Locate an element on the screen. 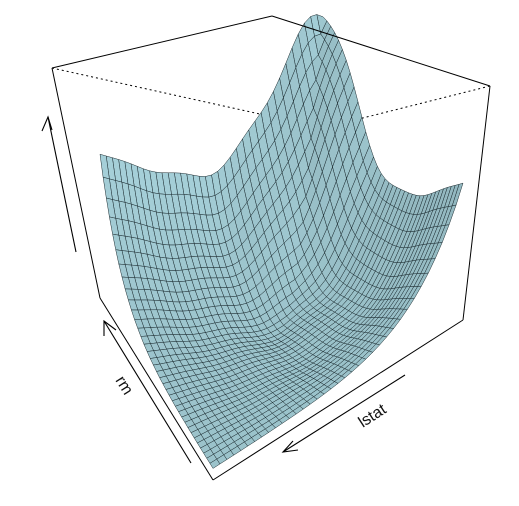 This screenshot has width=519, height=506. lstat-axis-label: lstat is located at coordinates (373, 416).